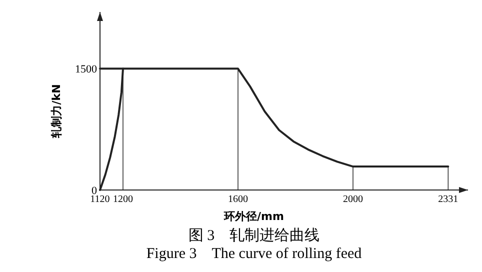 The height and width of the screenshot is (272, 482). What do you see at coordinates (253, 216) in the screenshot?
I see `x-axis-title: 环外径/mm` at bounding box center [253, 216].